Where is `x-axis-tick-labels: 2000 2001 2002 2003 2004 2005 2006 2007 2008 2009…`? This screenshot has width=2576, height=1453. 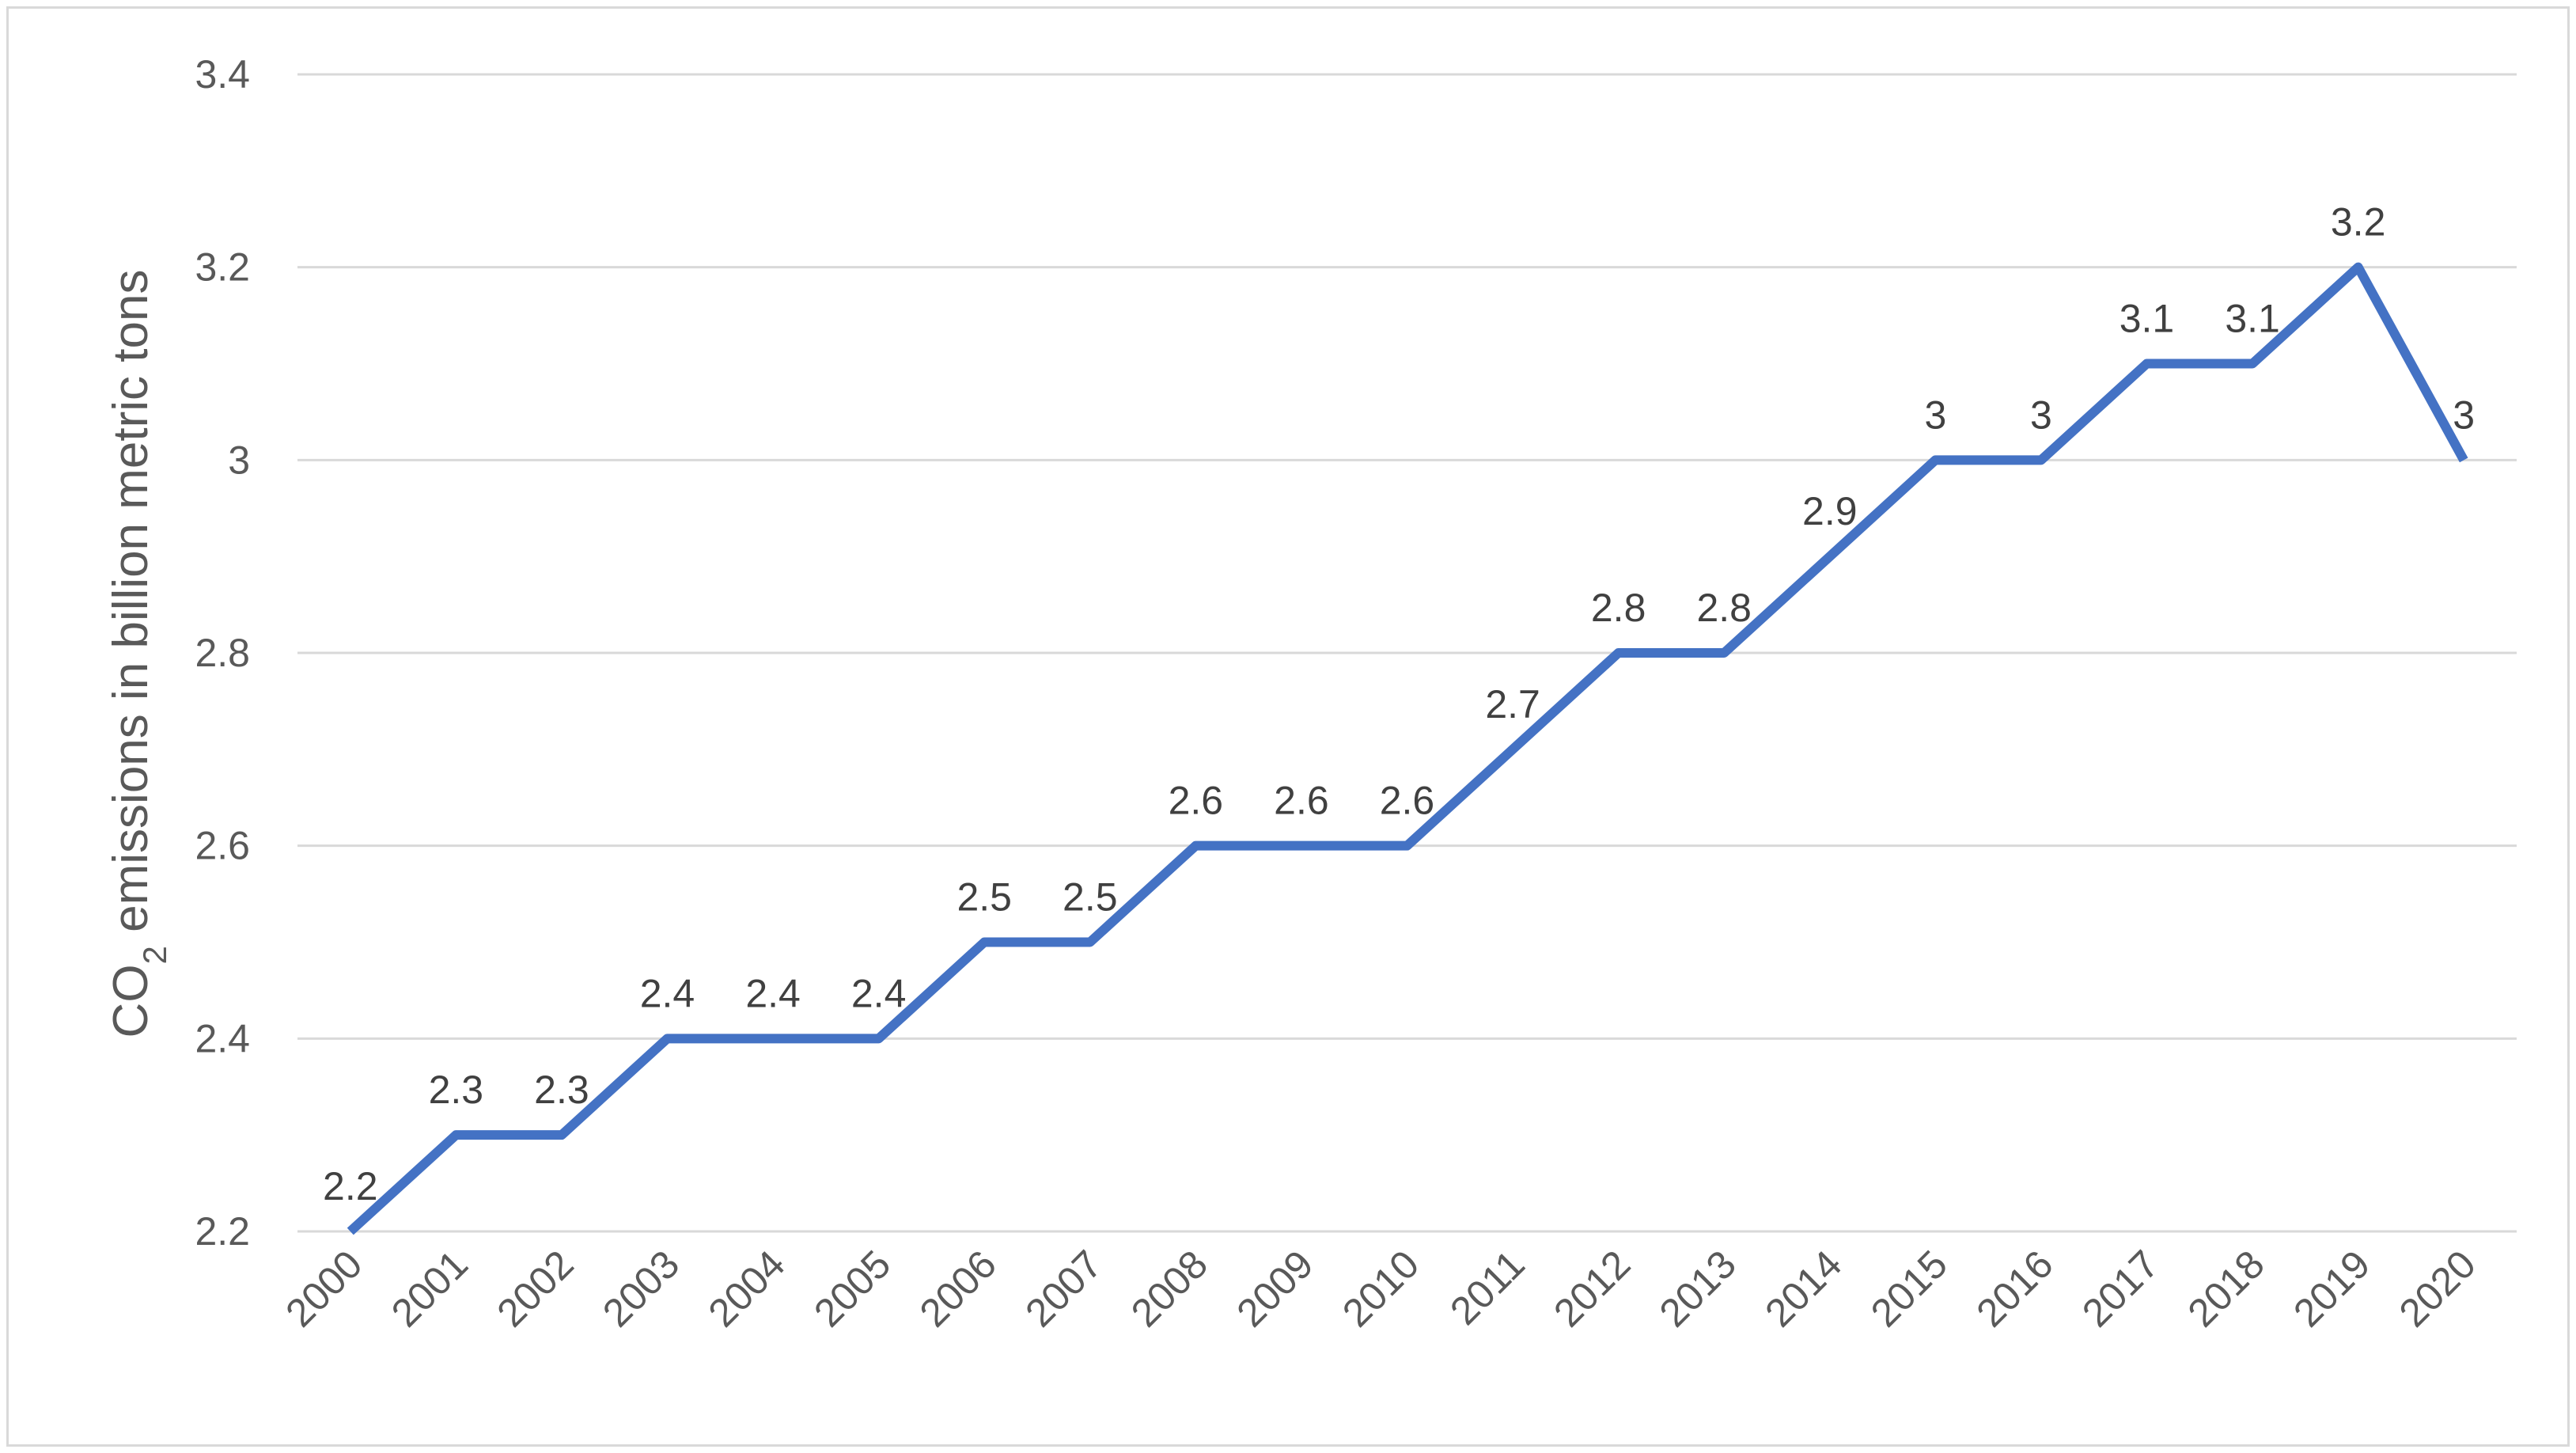
x-axis-tick-labels: 2000 2001 2002 2003 2004 2005 2006 2007 2008 2009… is located at coordinates (1380, 1288).